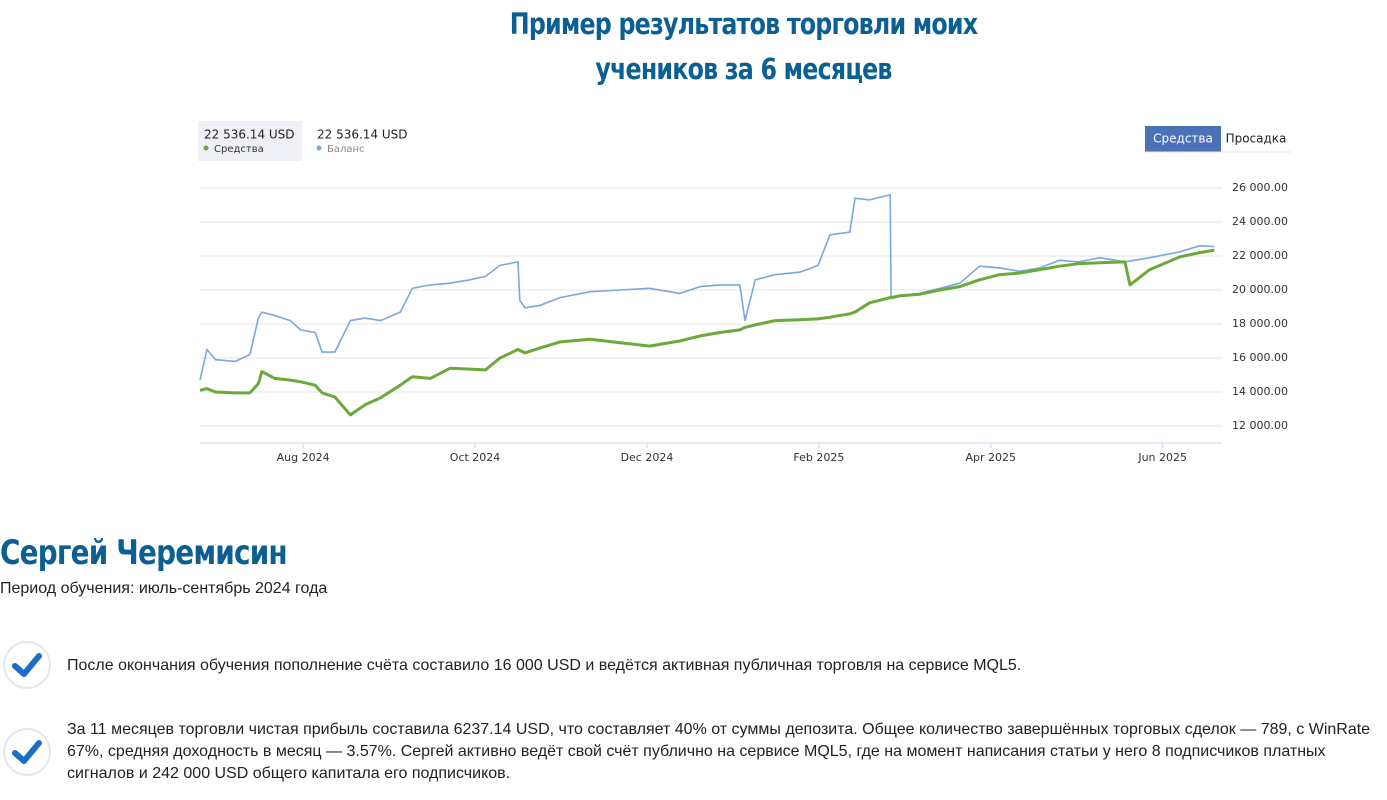 The width and height of the screenshot is (1387, 800). I want to click on y-tick-label: 24 000.00, so click(1260, 221).